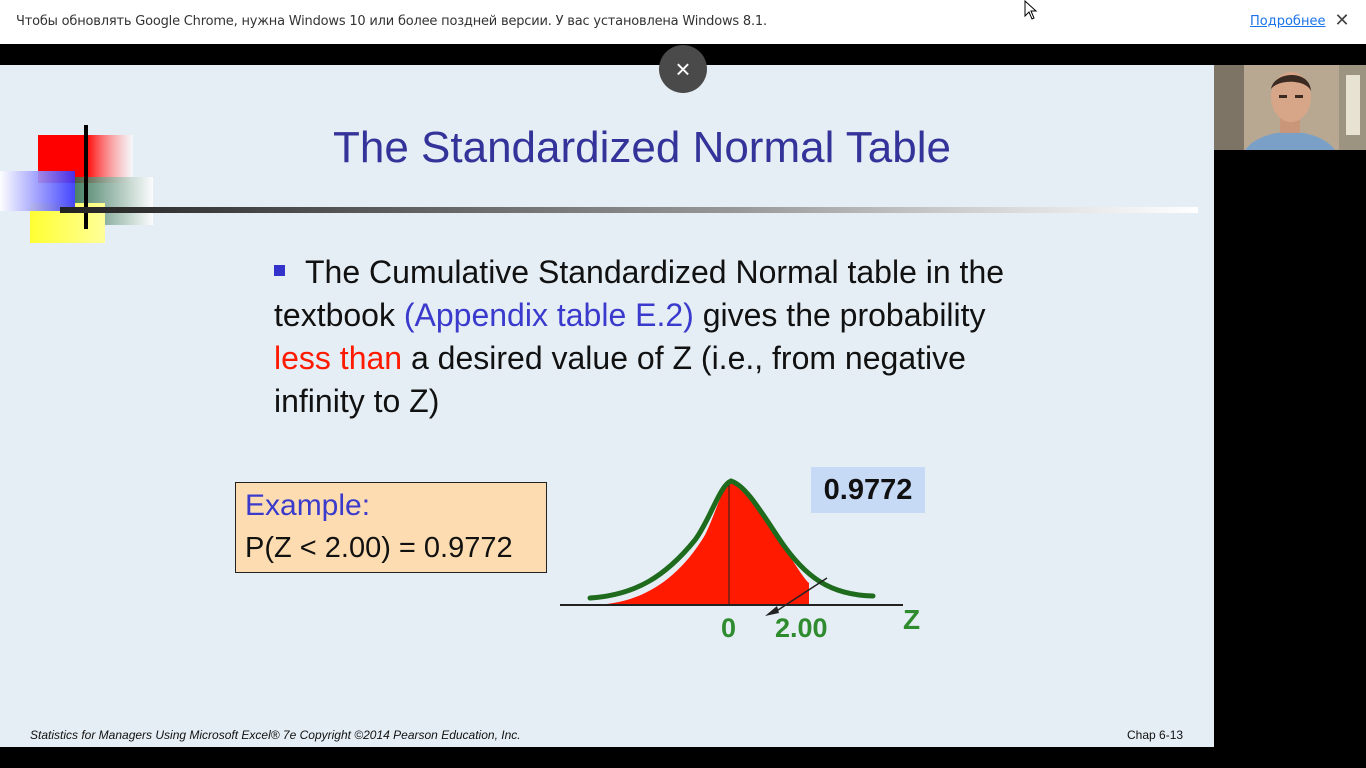 This screenshot has width=1366, height=768. What do you see at coordinates (308, 505) in the screenshot?
I see `example-label: Example:` at bounding box center [308, 505].